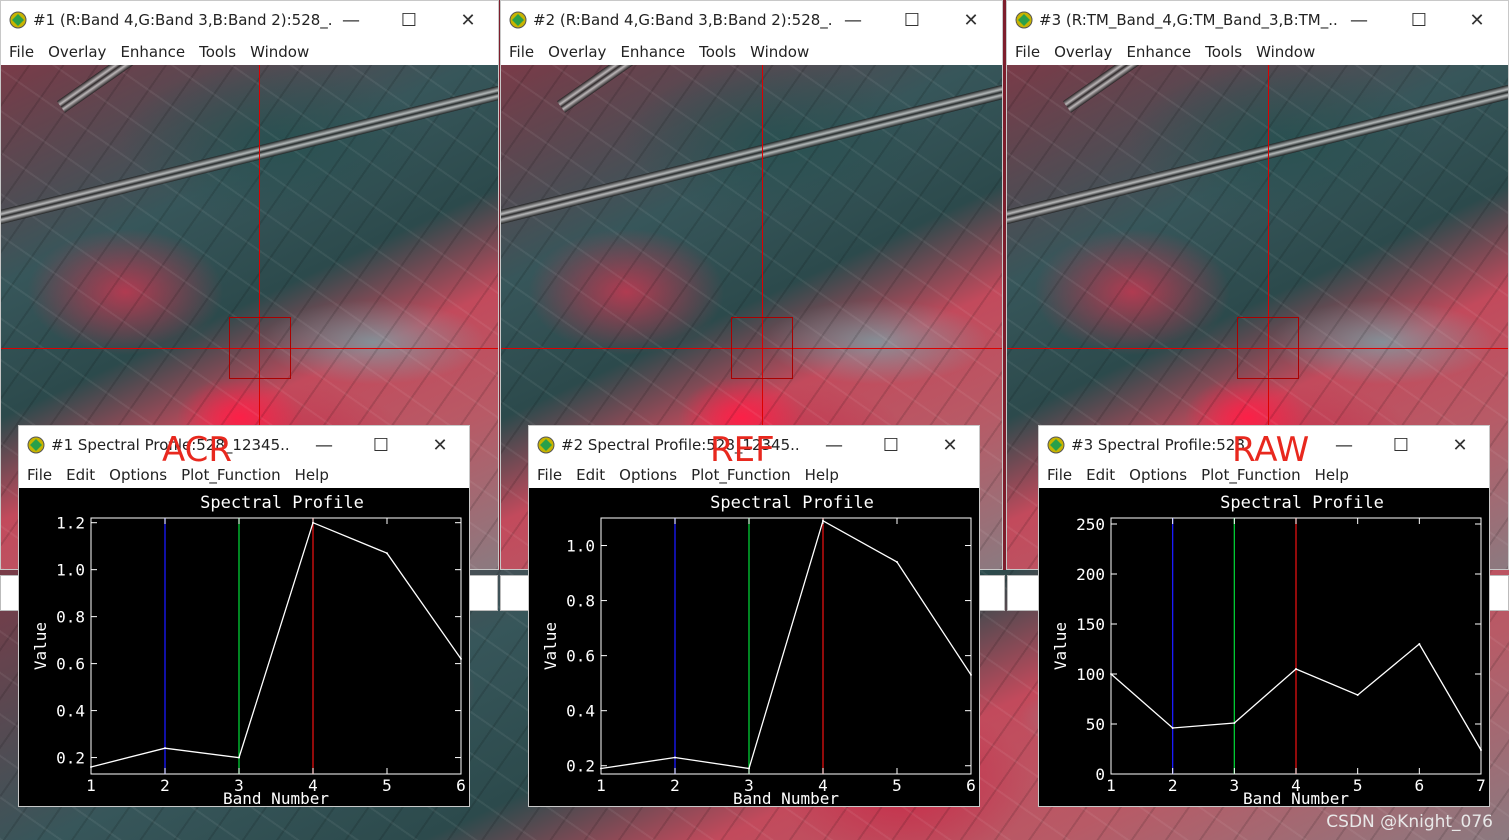 This screenshot has width=1509, height=840. Describe the element at coordinates (580, 766) in the screenshot. I see `y-tick-label: 0.2` at that location.